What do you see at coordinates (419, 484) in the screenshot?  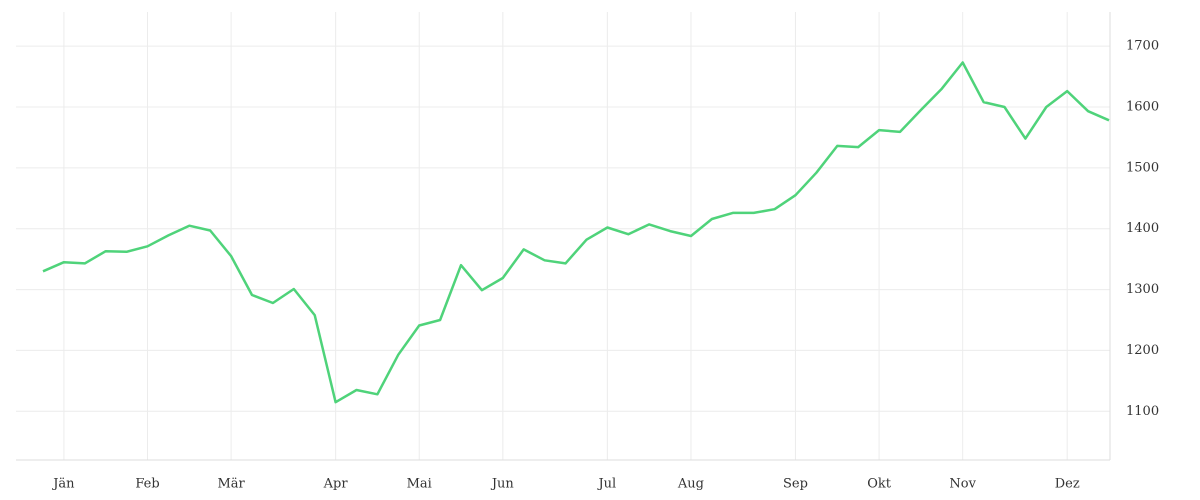 I see `x-tick-label: Mai` at bounding box center [419, 484].